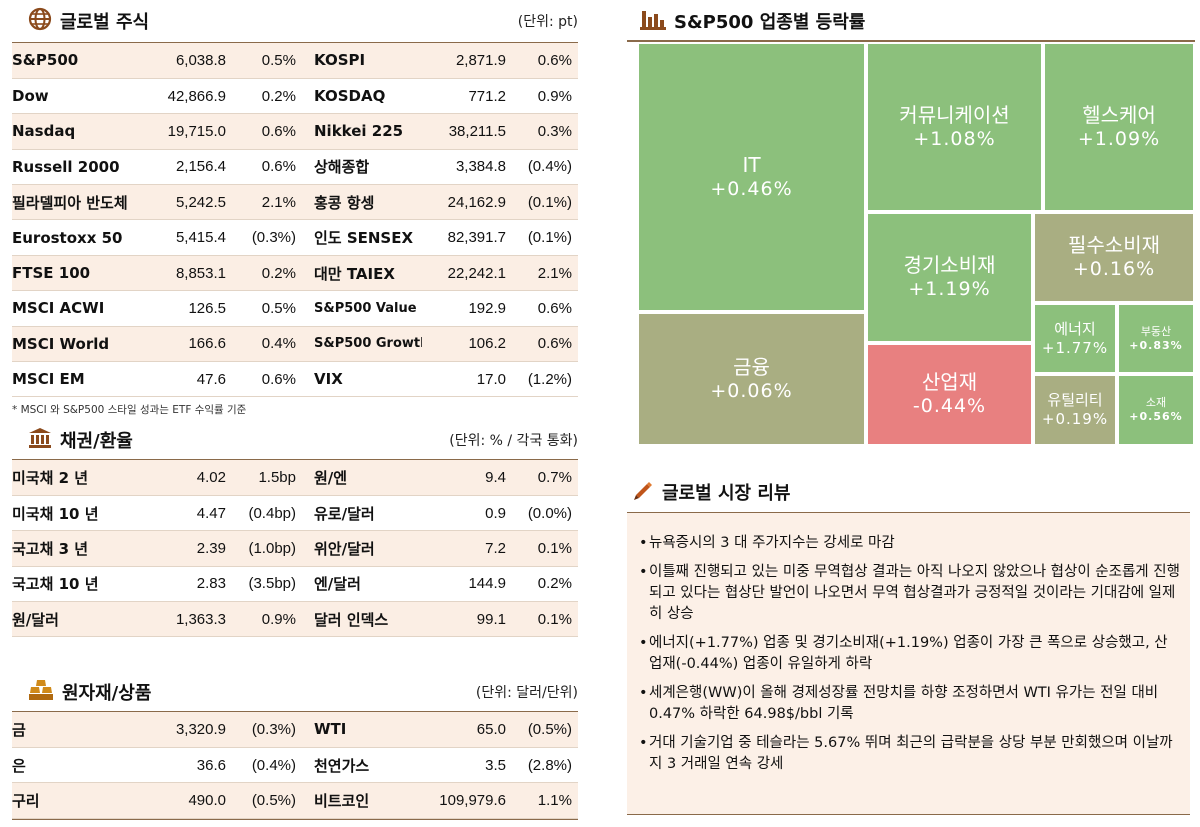 This screenshot has width=1200, height=827. What do you see at coordinates (192, 548) in the screenshot?
I see `row-value: 2.39` at bounding box center [192, 548].